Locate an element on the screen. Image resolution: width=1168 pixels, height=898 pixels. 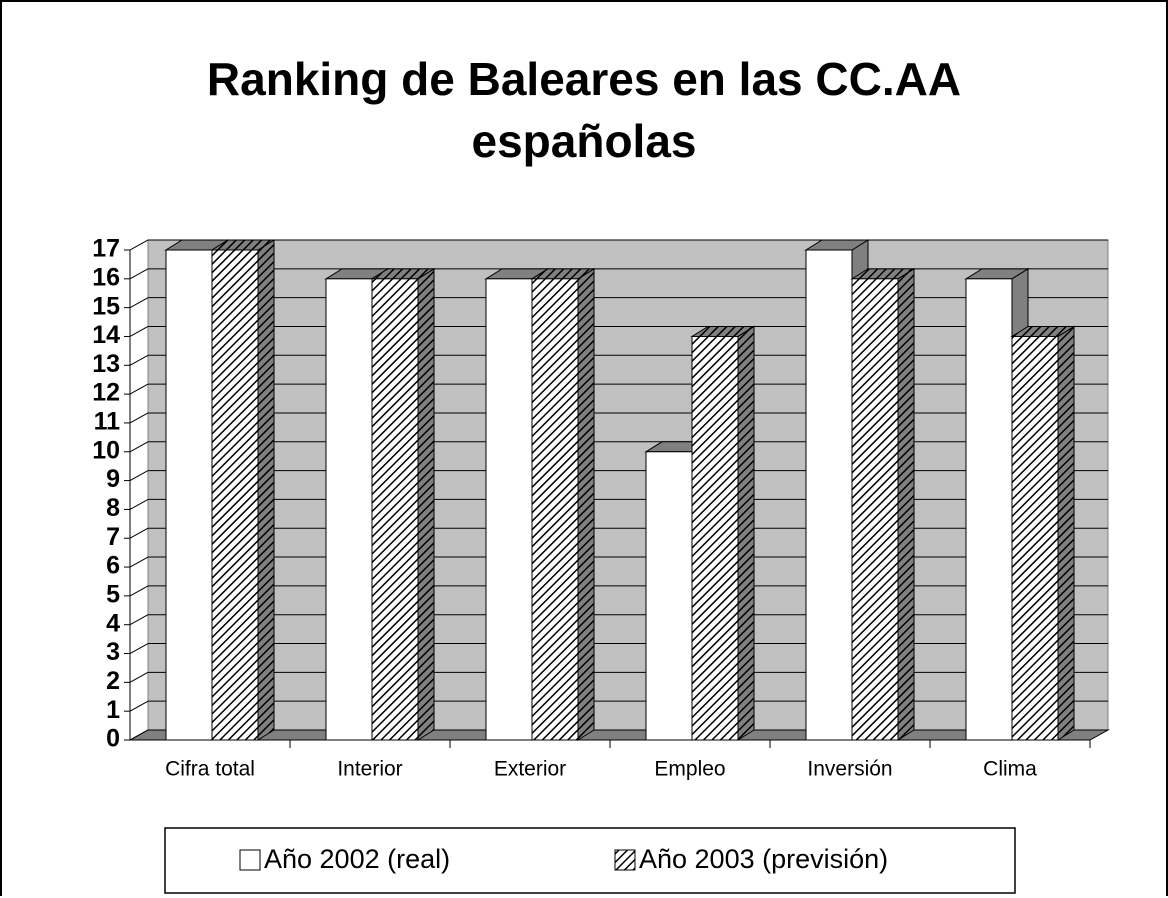
y-tick-label: 4 is located at coordinates (113, 623).